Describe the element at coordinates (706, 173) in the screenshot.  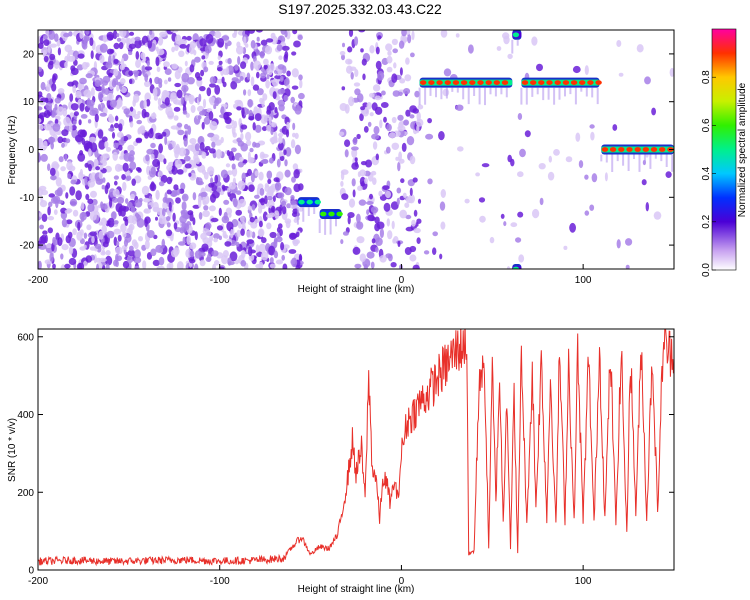
I see `colorbar-tick-label: 0.4` at that location.